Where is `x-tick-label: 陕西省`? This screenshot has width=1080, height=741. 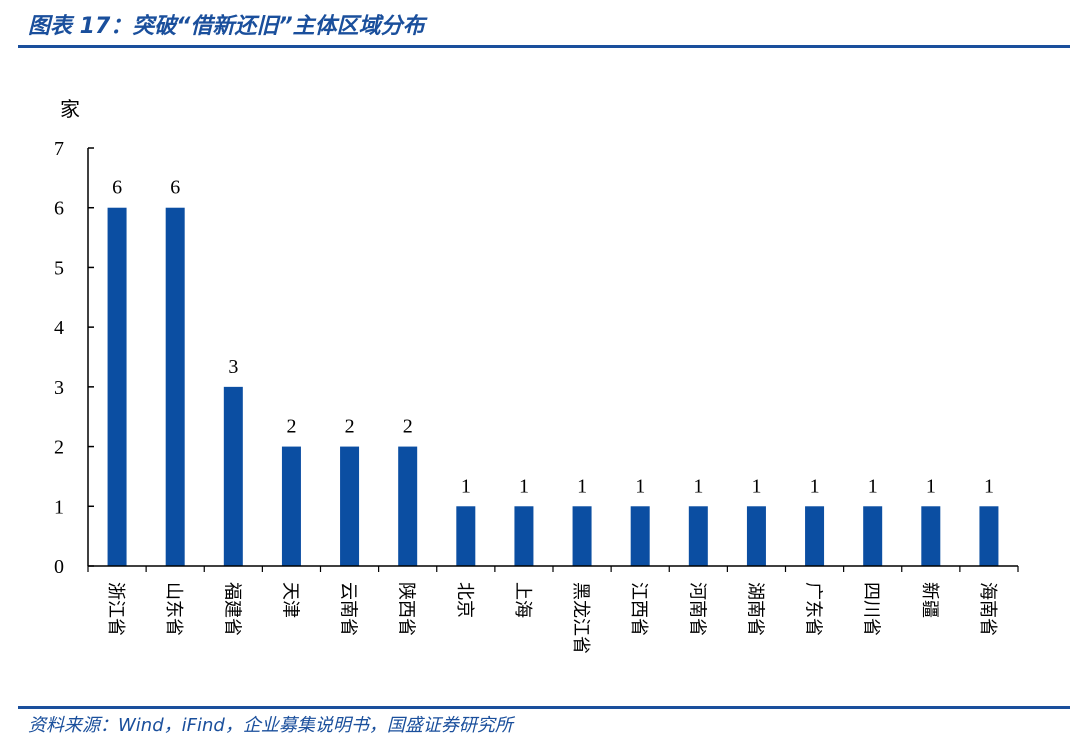
x-tick-label: 陕西省 is located at coordinates (406, 609).